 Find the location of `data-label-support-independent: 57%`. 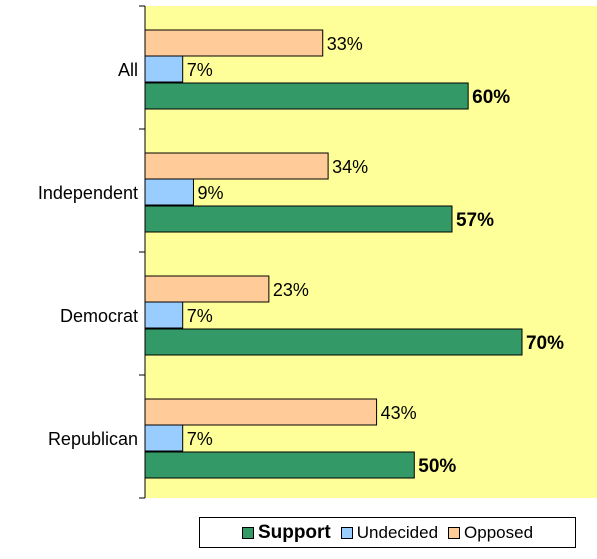

data-label-support-independent: 57% is located at coordinates (475, 220).